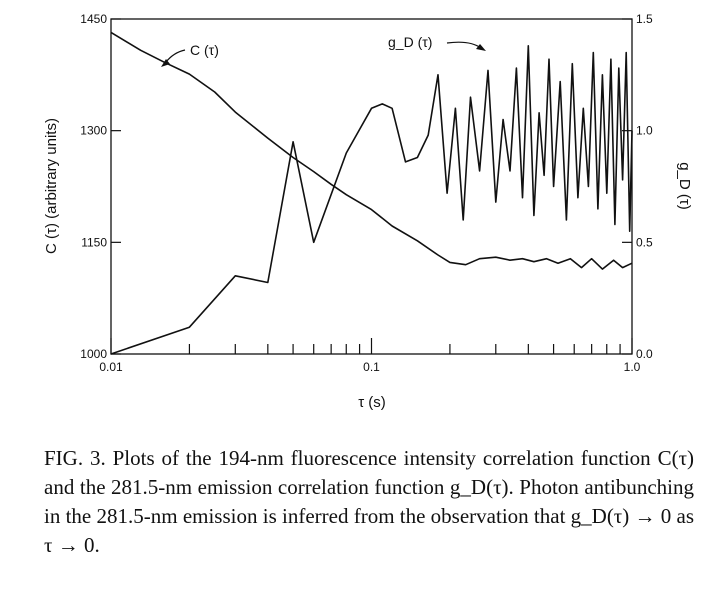 The height and width of the screenshot is (599, 712). Describe the element at coordinates (481, 47) in the screenshot. I see `gd-annotation-arrowhead` at that location.